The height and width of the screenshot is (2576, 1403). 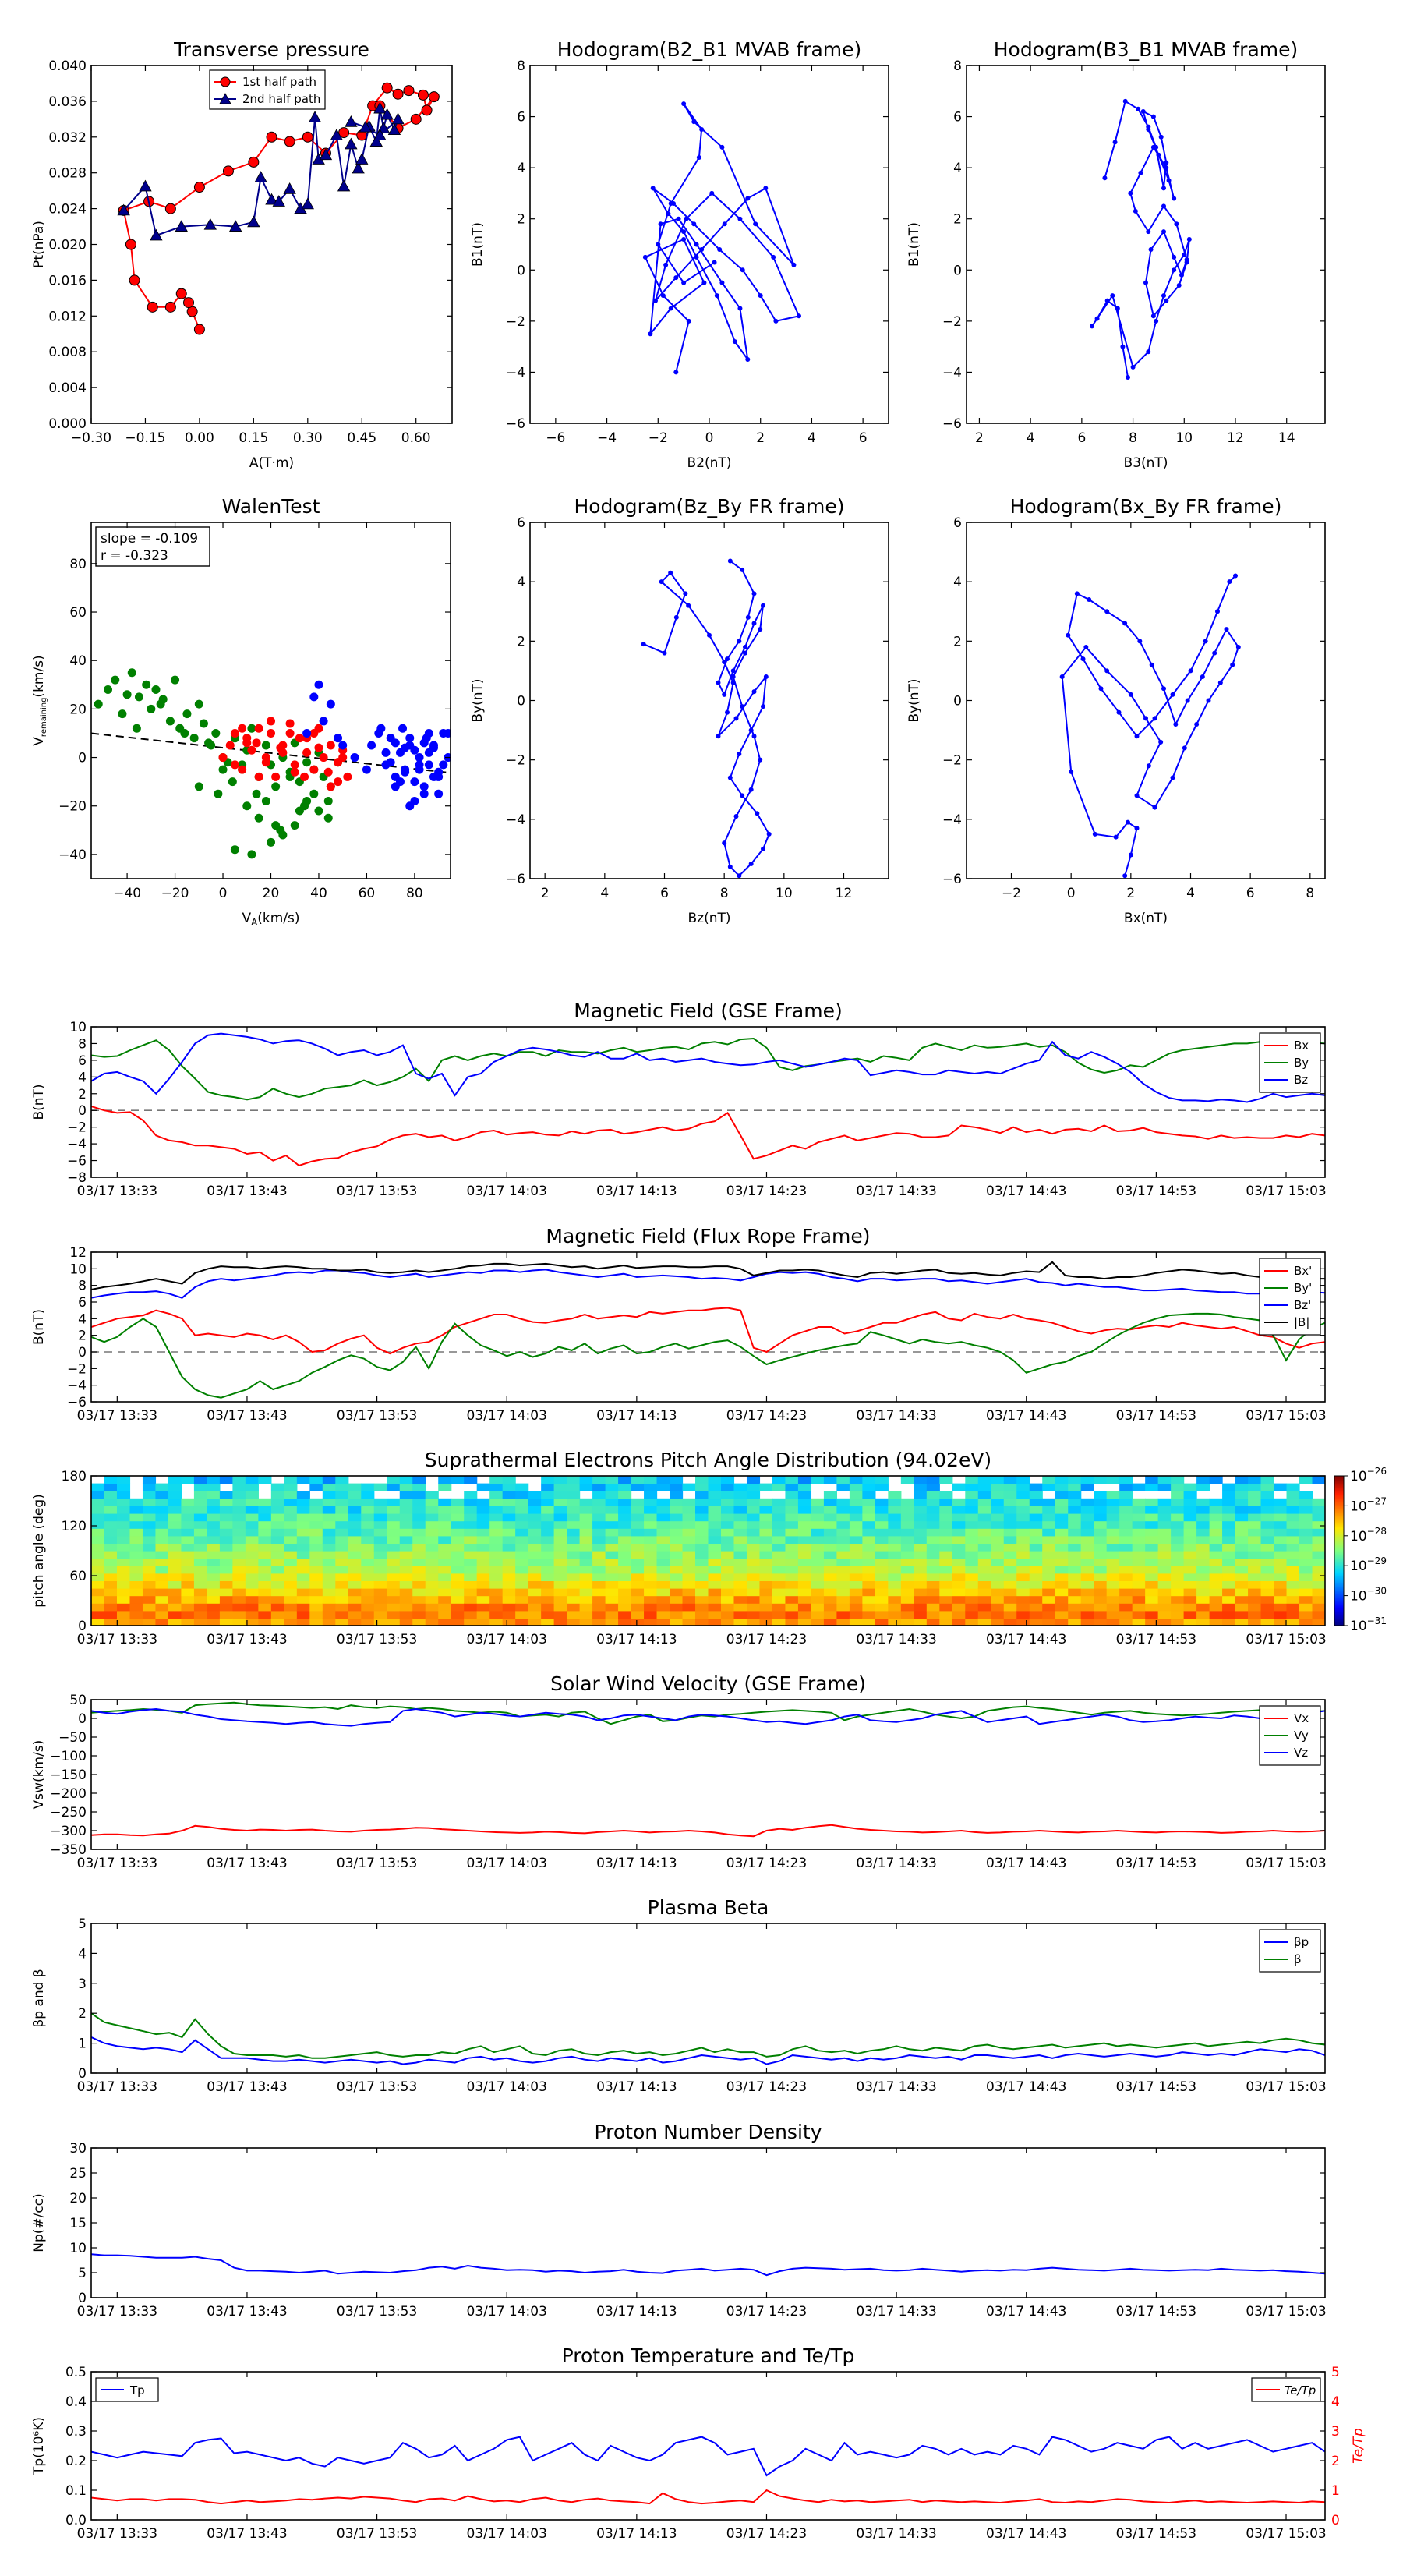 What do you see at coordinates (74, 1476) in the screenshot?
I see `y-tick-label: 180` at bounding box center [74, 1476].